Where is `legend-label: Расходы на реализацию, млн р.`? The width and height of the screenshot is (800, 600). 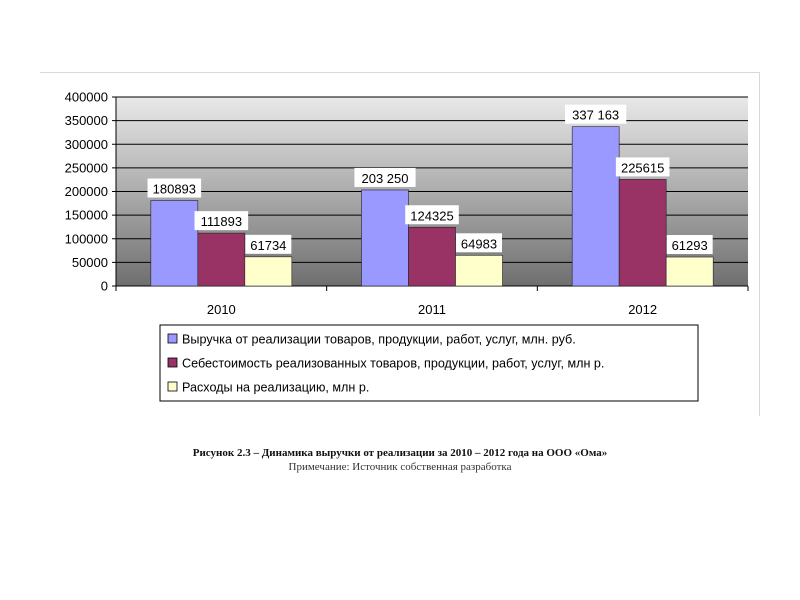 legend-label: Расходы на реализацию, млн р. is located at coordinates (275, 388).